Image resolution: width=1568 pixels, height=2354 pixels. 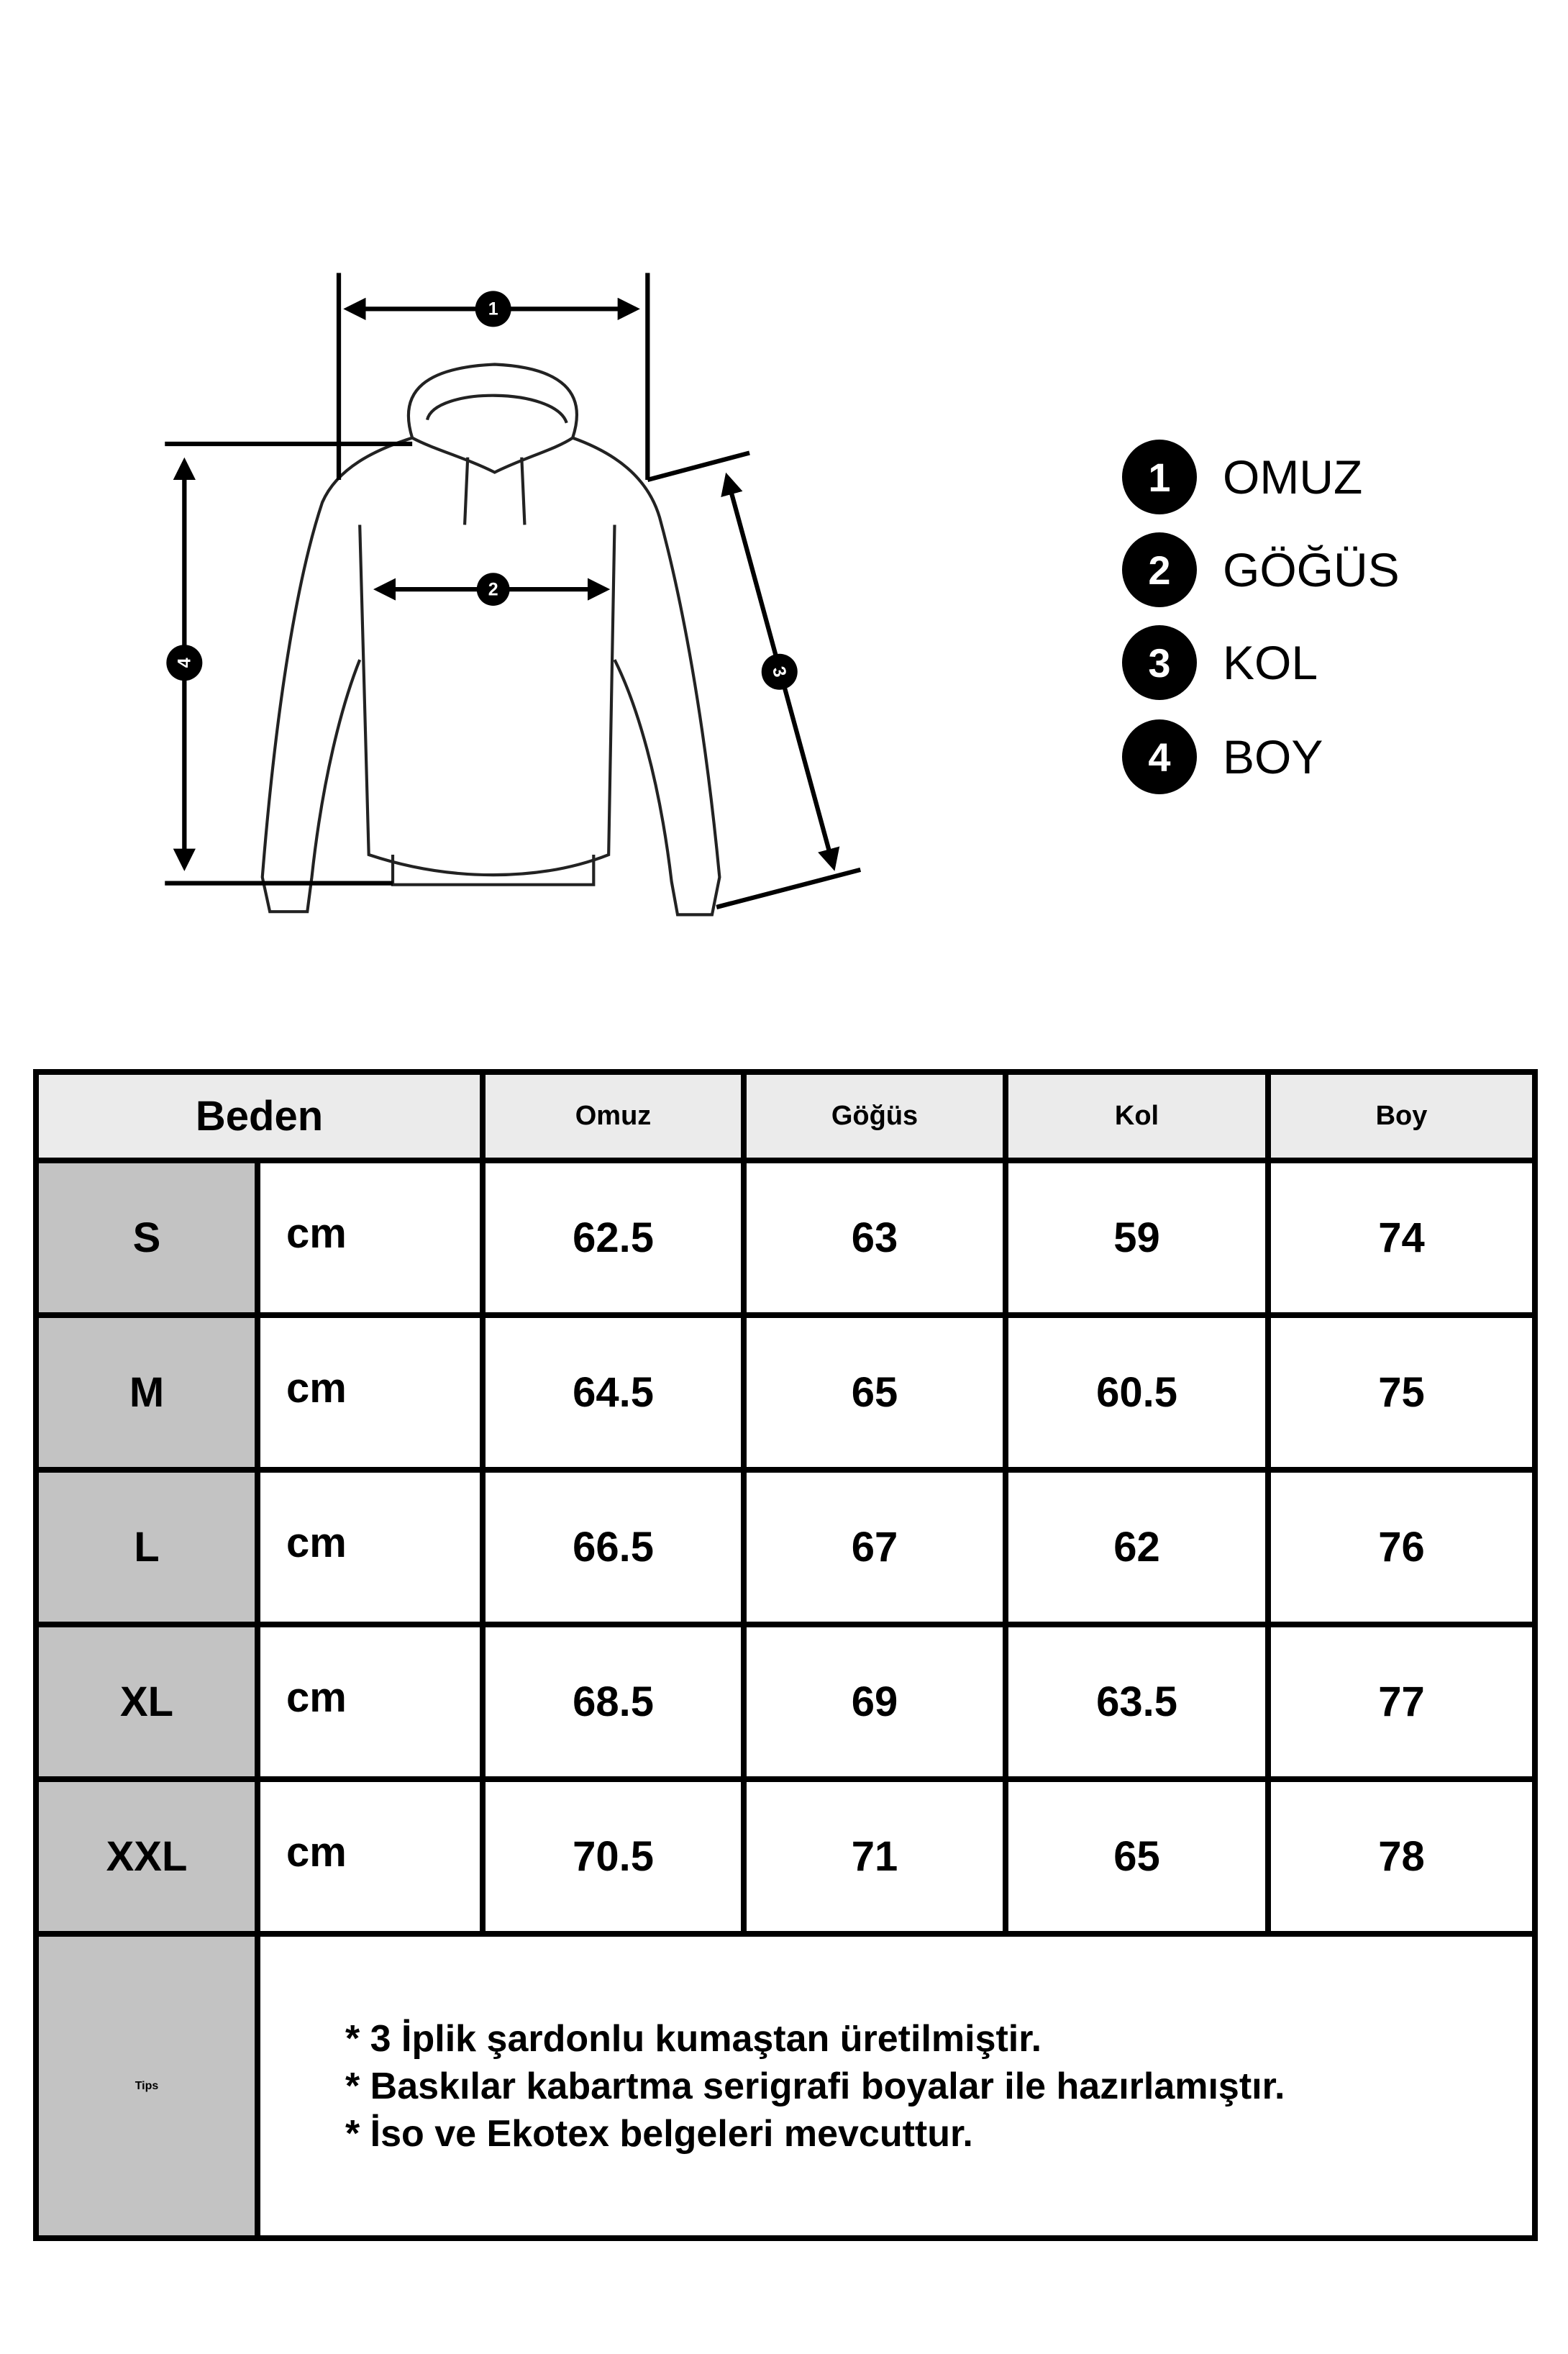 I want to click on gogus-cell: 63, so click(x=875, y=1238).